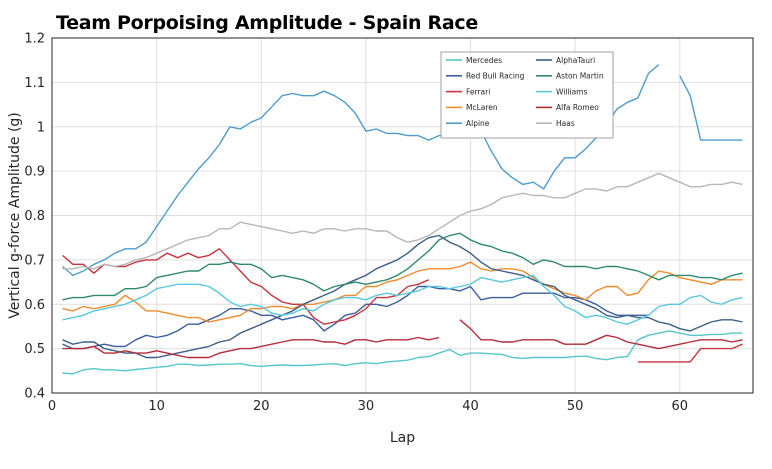 Image resolution: width=772 pixels, height=469 pixels. Describe the element at coordinates (34, 83) in the screenshot. I see `y-tick-label: 1.1` at that location.